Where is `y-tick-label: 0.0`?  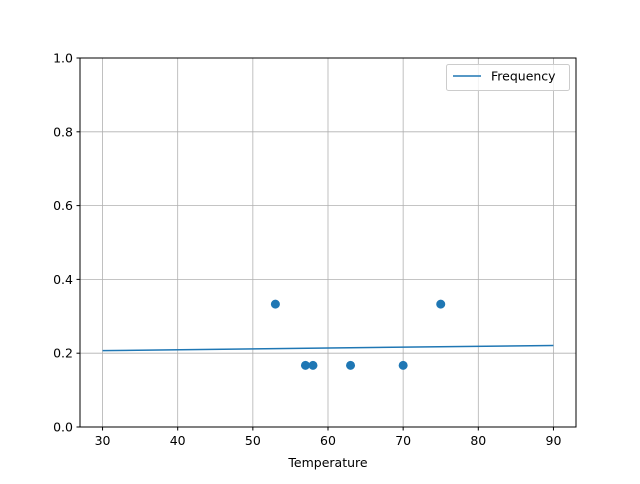
y-tick-label: 0.0 is located at coordinates (63, 427).